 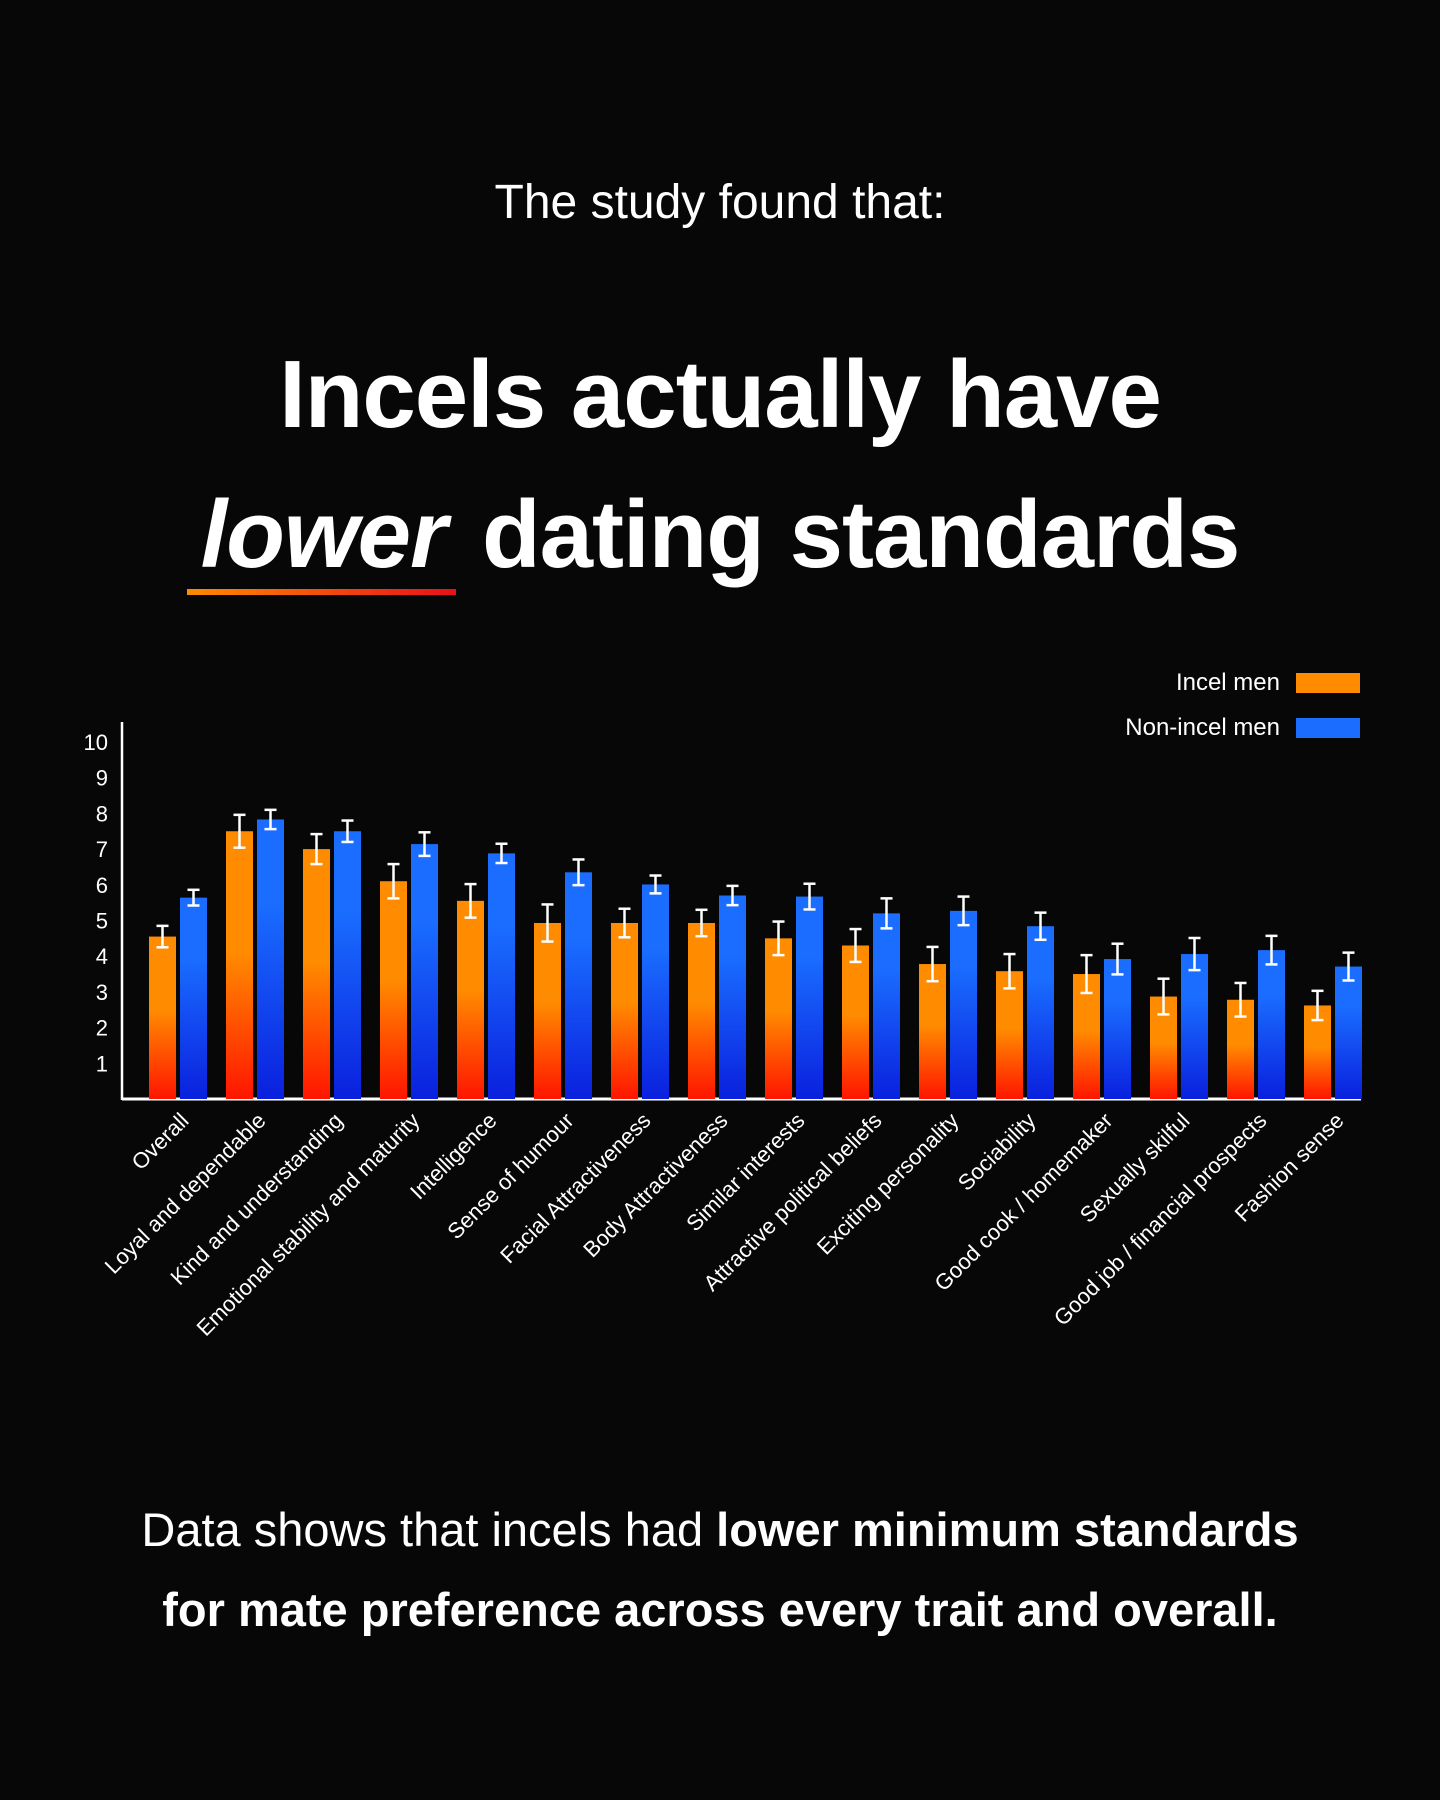 I want to click on legend-item-incel: Incel men, so click(x=1242, y=682).